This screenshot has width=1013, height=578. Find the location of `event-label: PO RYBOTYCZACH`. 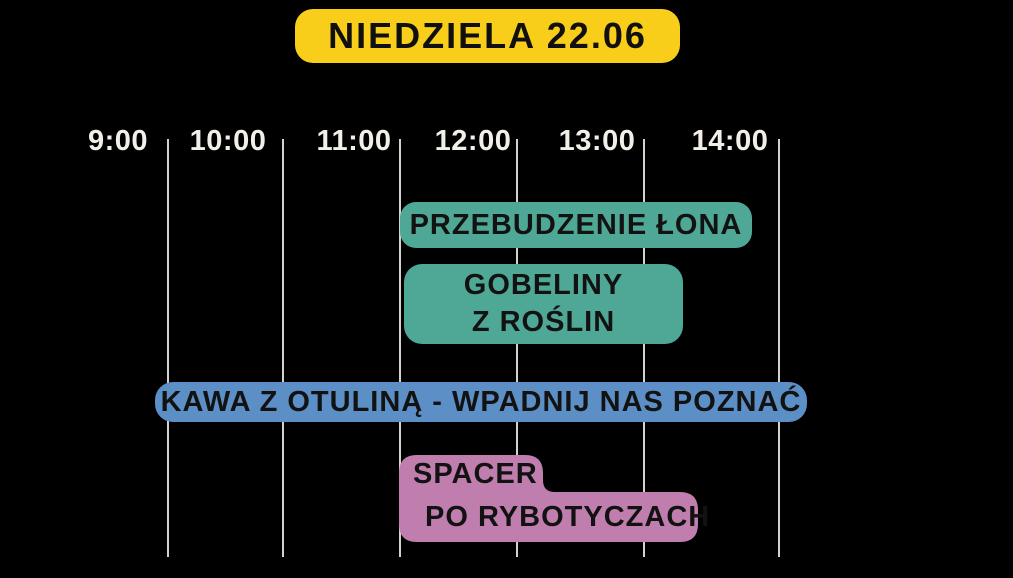

event-label: PO RYBOTYCZACH is located at coordinates (568, 517).